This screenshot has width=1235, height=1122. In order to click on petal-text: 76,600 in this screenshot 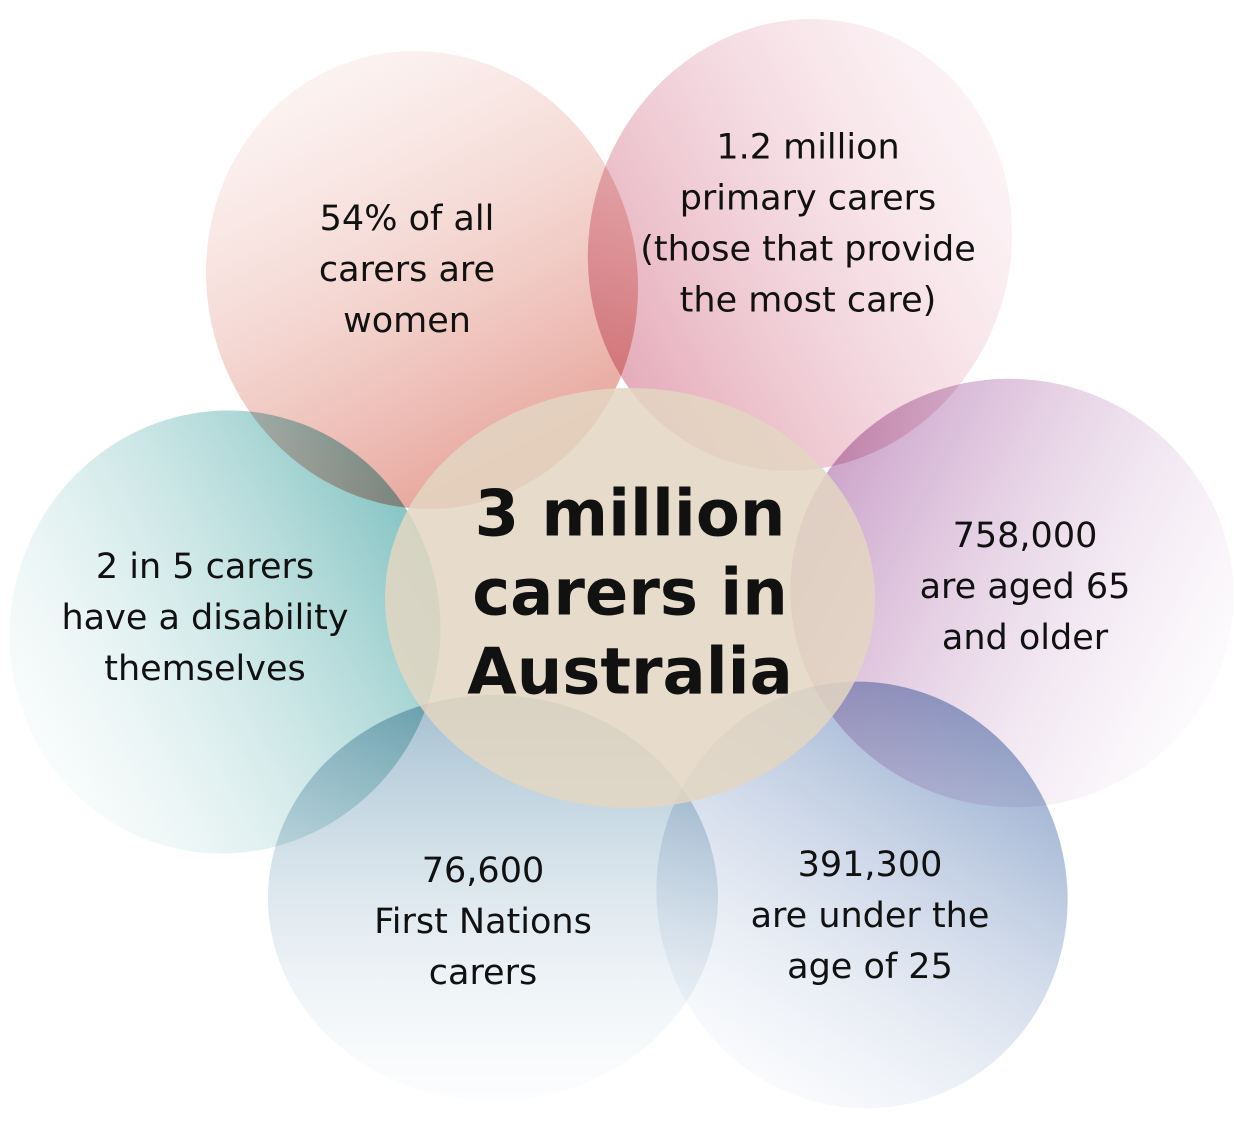, I will do `click(483, 871)`.